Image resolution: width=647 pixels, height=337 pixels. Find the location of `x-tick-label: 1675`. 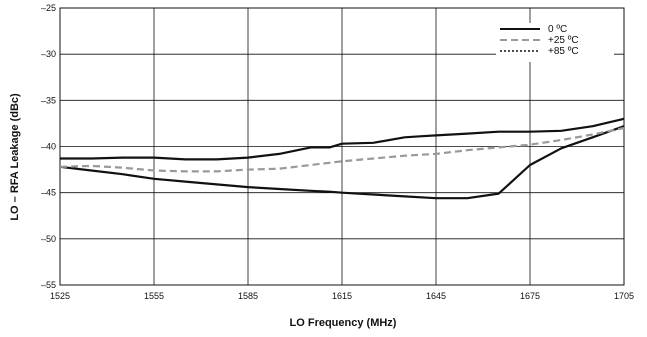

x-tick-label: 1675 is located at coordinates (530, 296).